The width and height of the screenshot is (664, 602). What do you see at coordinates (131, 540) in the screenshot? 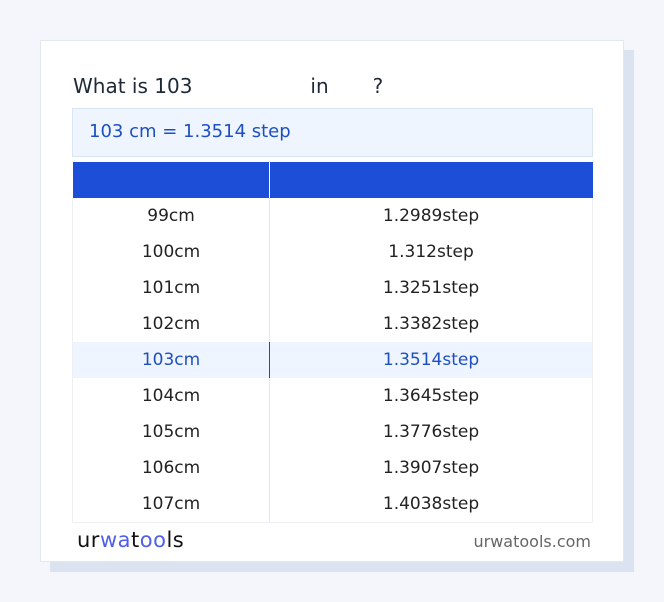
I see `urwatools-logo: urwatools` at bounding box center [131, 540].